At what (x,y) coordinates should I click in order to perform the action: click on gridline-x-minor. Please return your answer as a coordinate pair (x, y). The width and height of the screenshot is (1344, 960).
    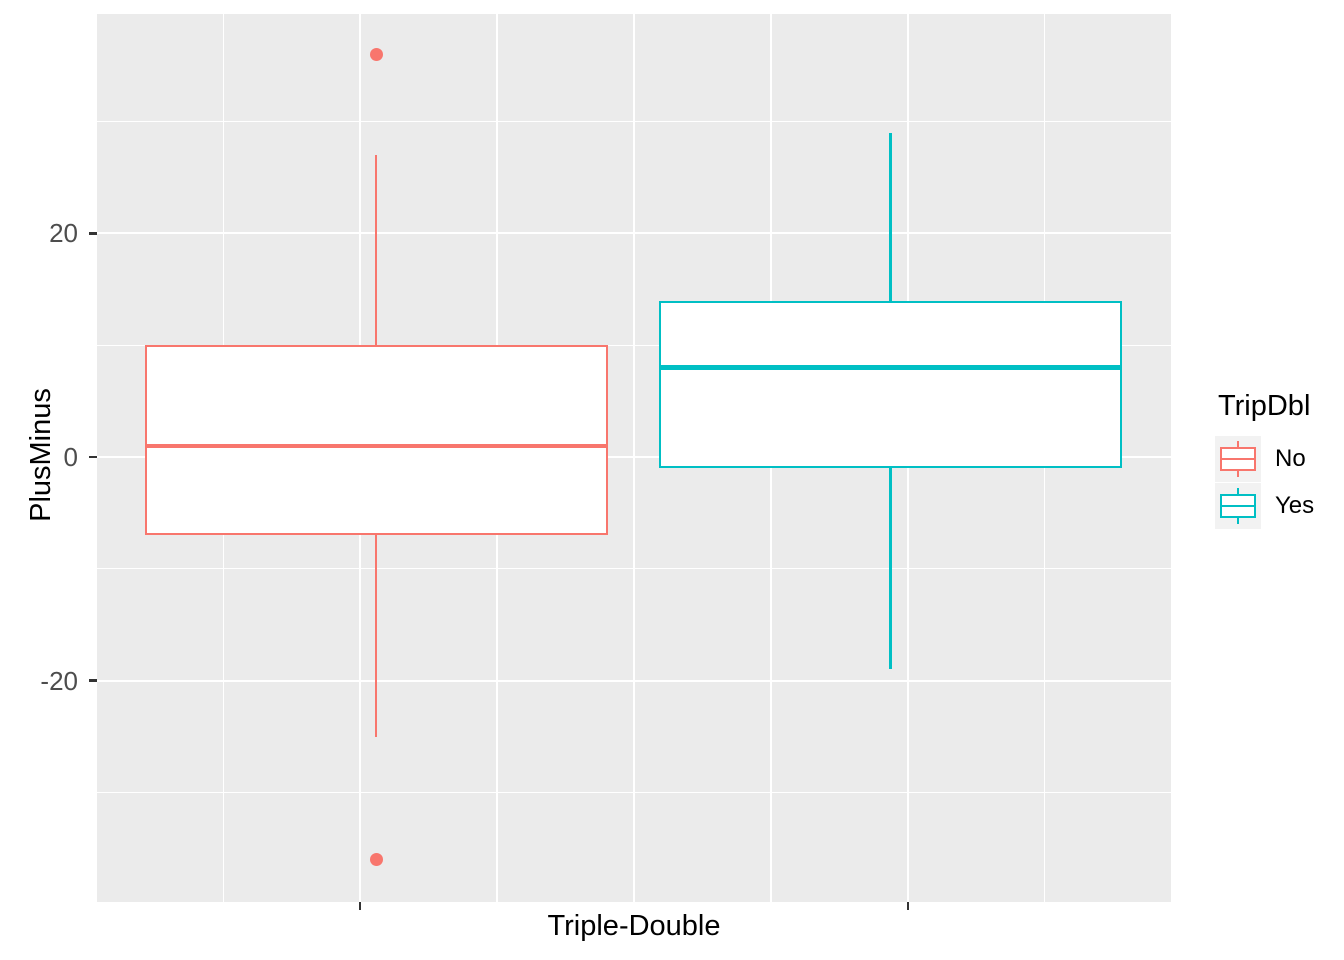
    Looking at the image, I should click on (634, 458).